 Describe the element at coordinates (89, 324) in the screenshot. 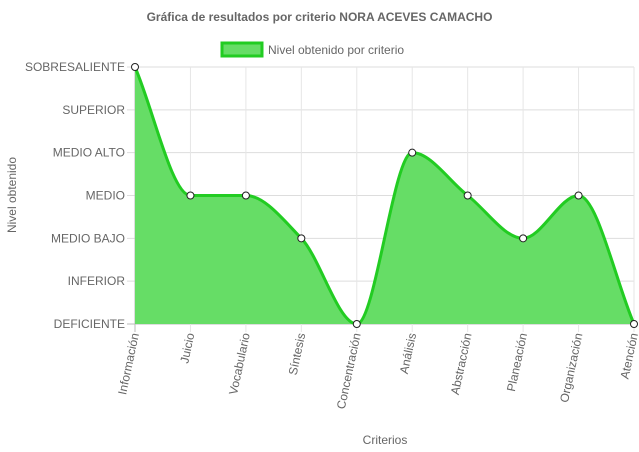

I see `y-tick-label: DEFICIENTE` at that location.